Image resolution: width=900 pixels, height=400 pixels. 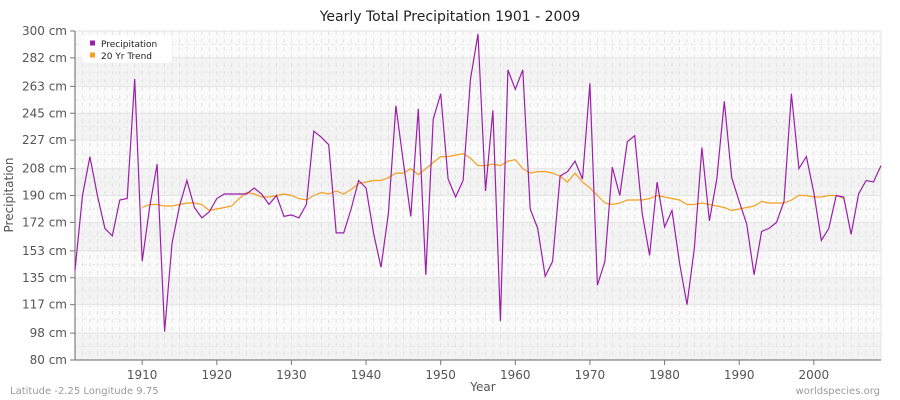 I want to click on legend-swatch-trend, so click(x=92, y=55).